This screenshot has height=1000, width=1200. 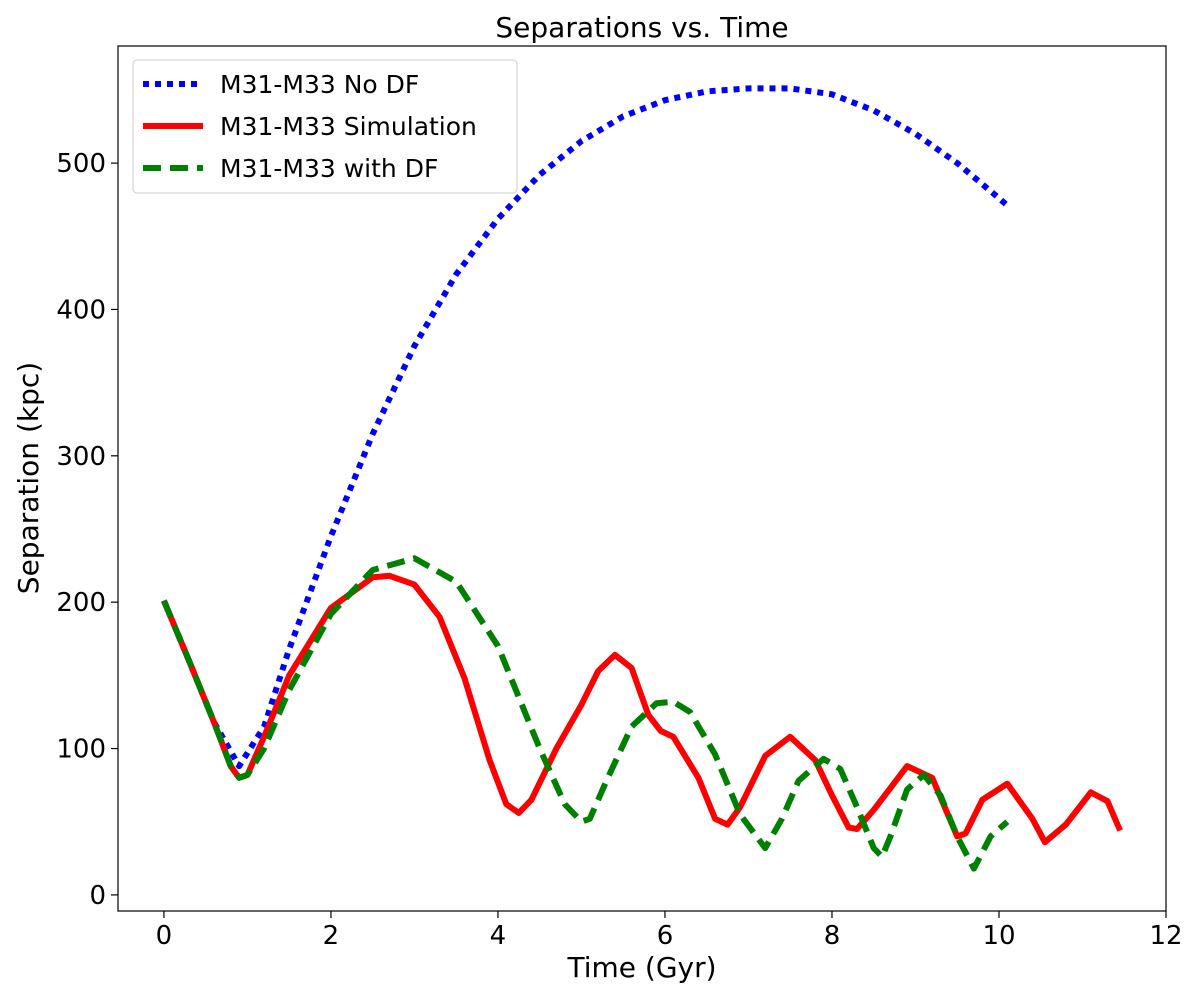 What do you see at coordinates (498, 936) in the screenshot?
I see `x-tick-label: 4` at bounding box center [498, 936].